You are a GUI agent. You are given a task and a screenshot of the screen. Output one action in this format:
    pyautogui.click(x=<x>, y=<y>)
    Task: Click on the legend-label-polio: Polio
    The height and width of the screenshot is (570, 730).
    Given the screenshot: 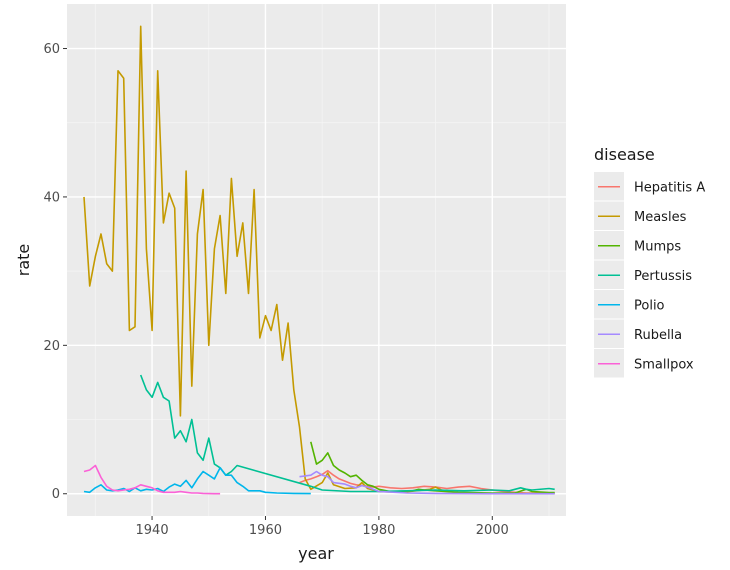 What is the action you would take?
    pyautogui.click(x=649, y=305)
    